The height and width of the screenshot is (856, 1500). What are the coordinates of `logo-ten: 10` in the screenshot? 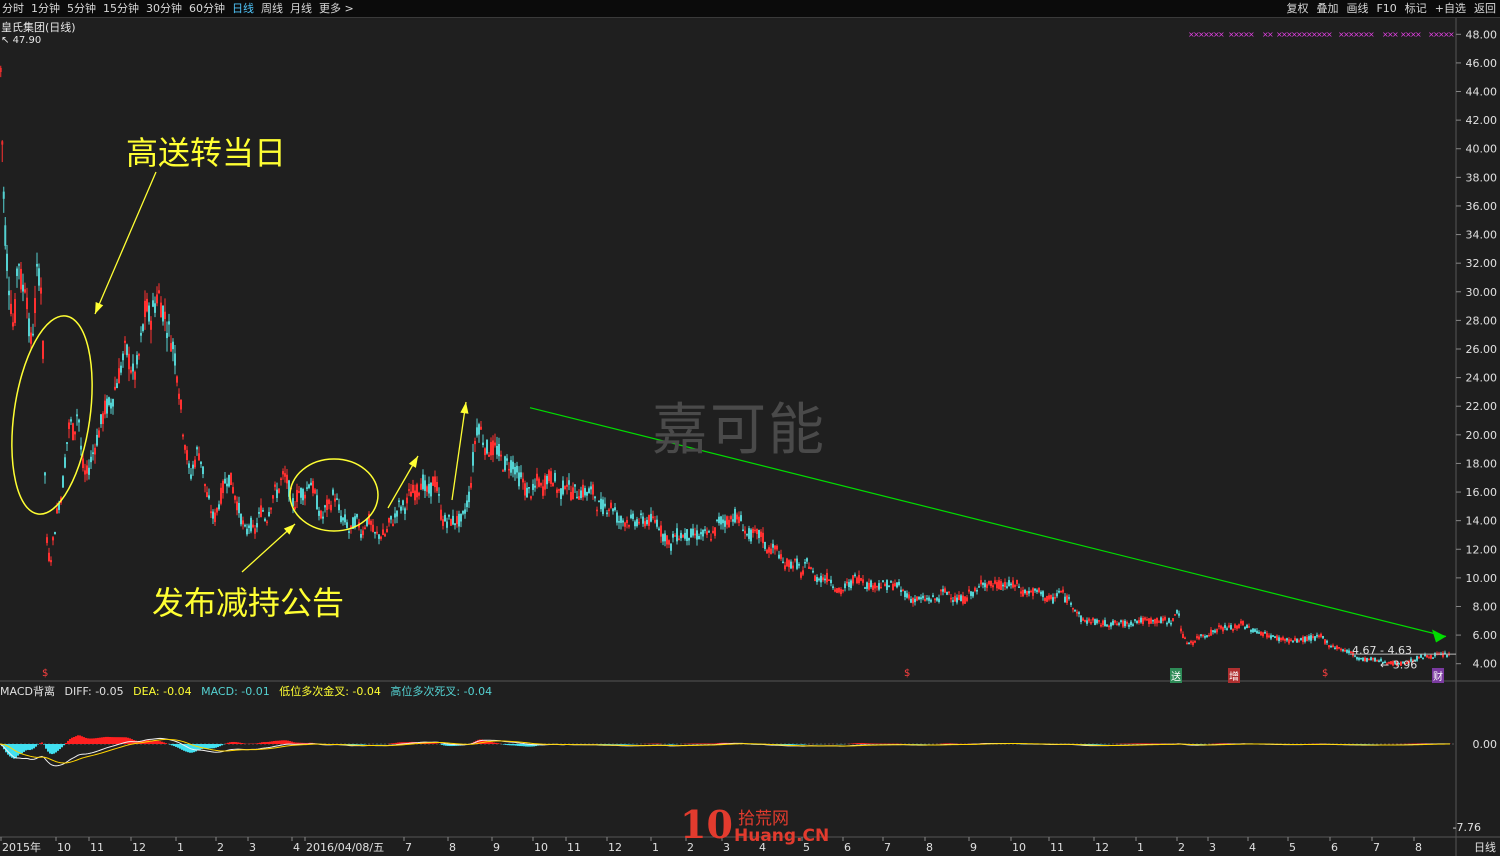 It's located at (706, 824).